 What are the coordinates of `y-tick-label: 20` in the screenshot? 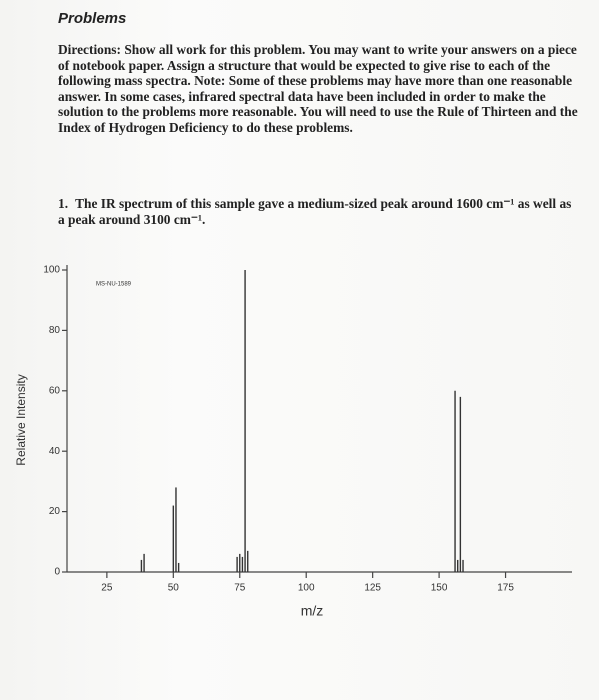 It's located at (55, 511).